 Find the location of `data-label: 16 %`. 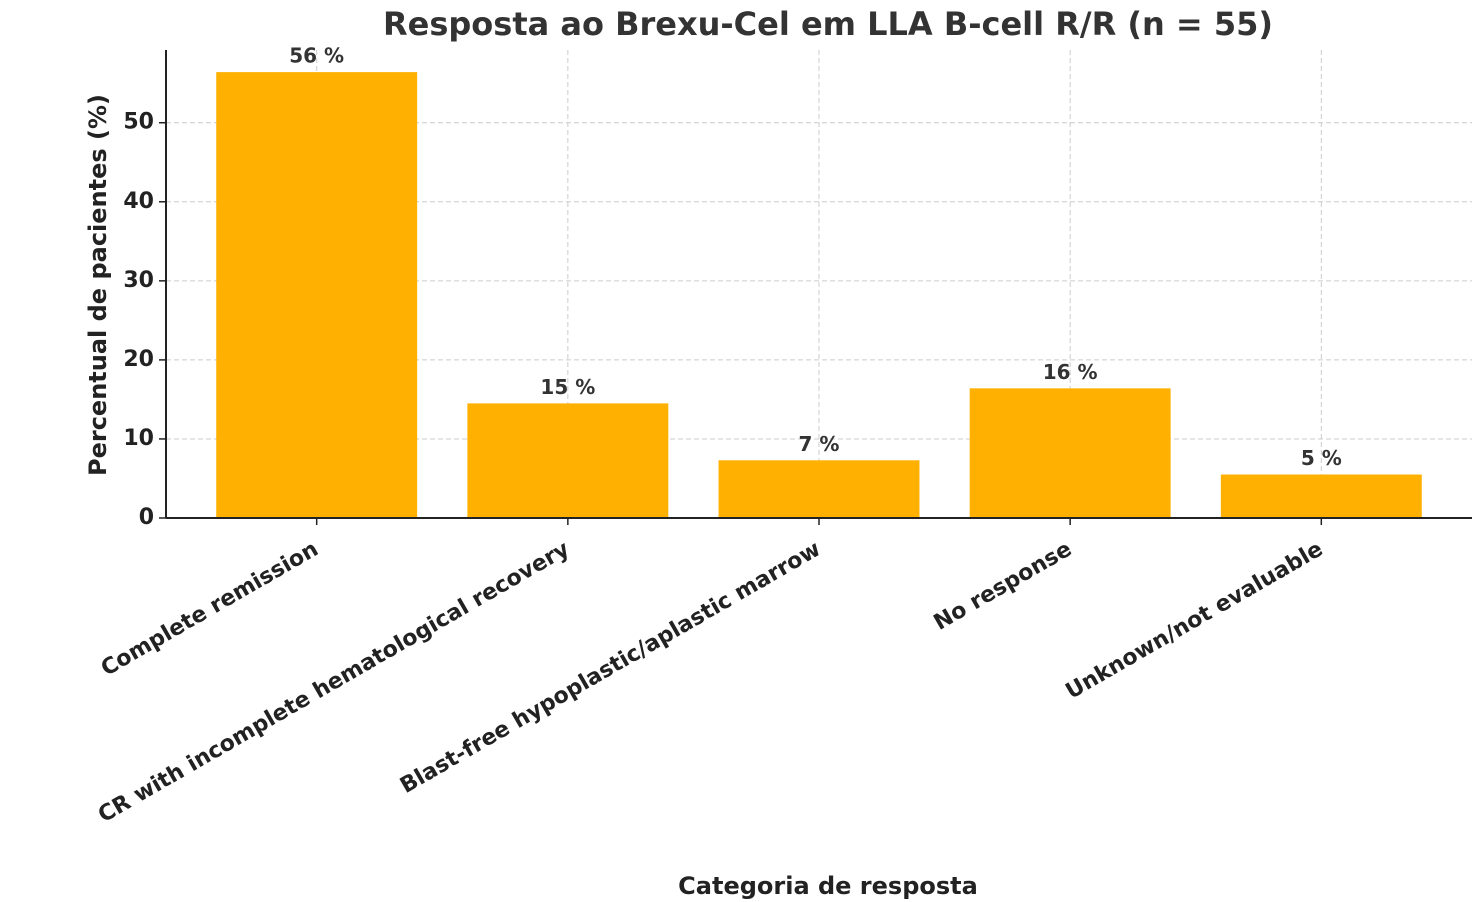

data-label: 16 % is located at coordinates (1070, 372).